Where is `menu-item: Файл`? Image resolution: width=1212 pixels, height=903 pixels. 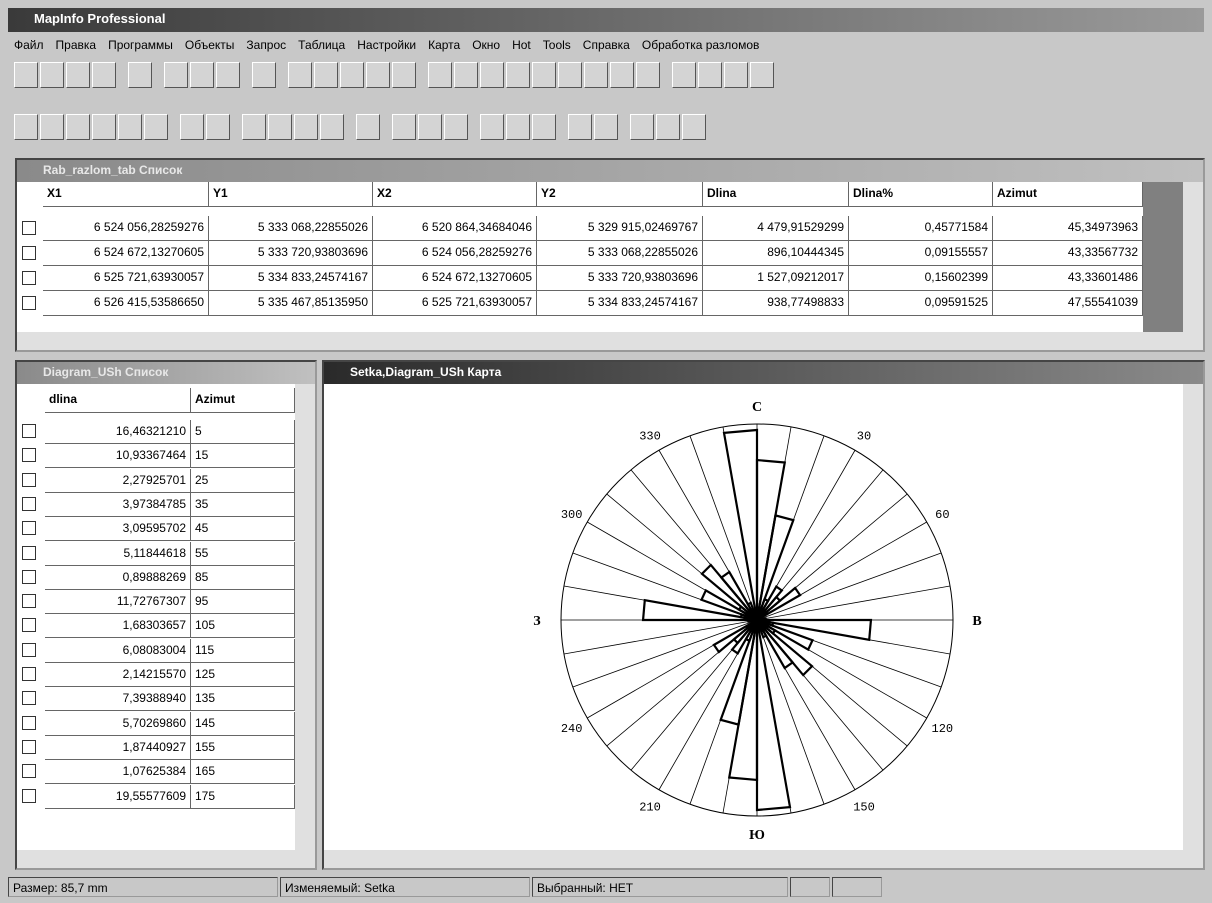 menu-item: Файл is located at coordinates (29, 45).